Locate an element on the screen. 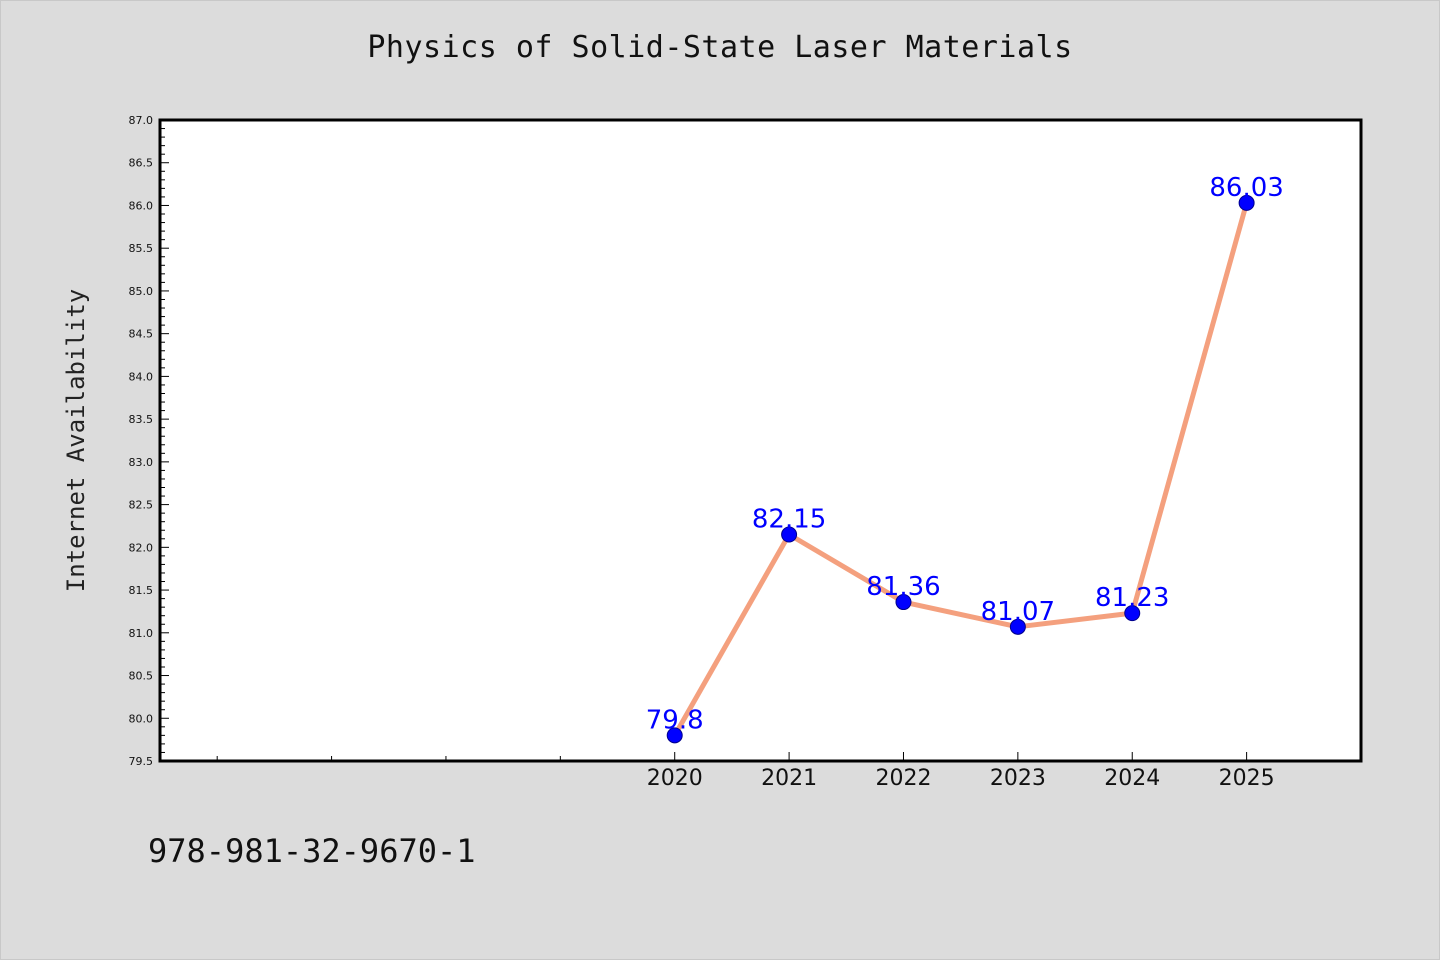 This screenshot has width=1440, height=960. y-tick-label: 86.0 is located at coordinates (141, 205).